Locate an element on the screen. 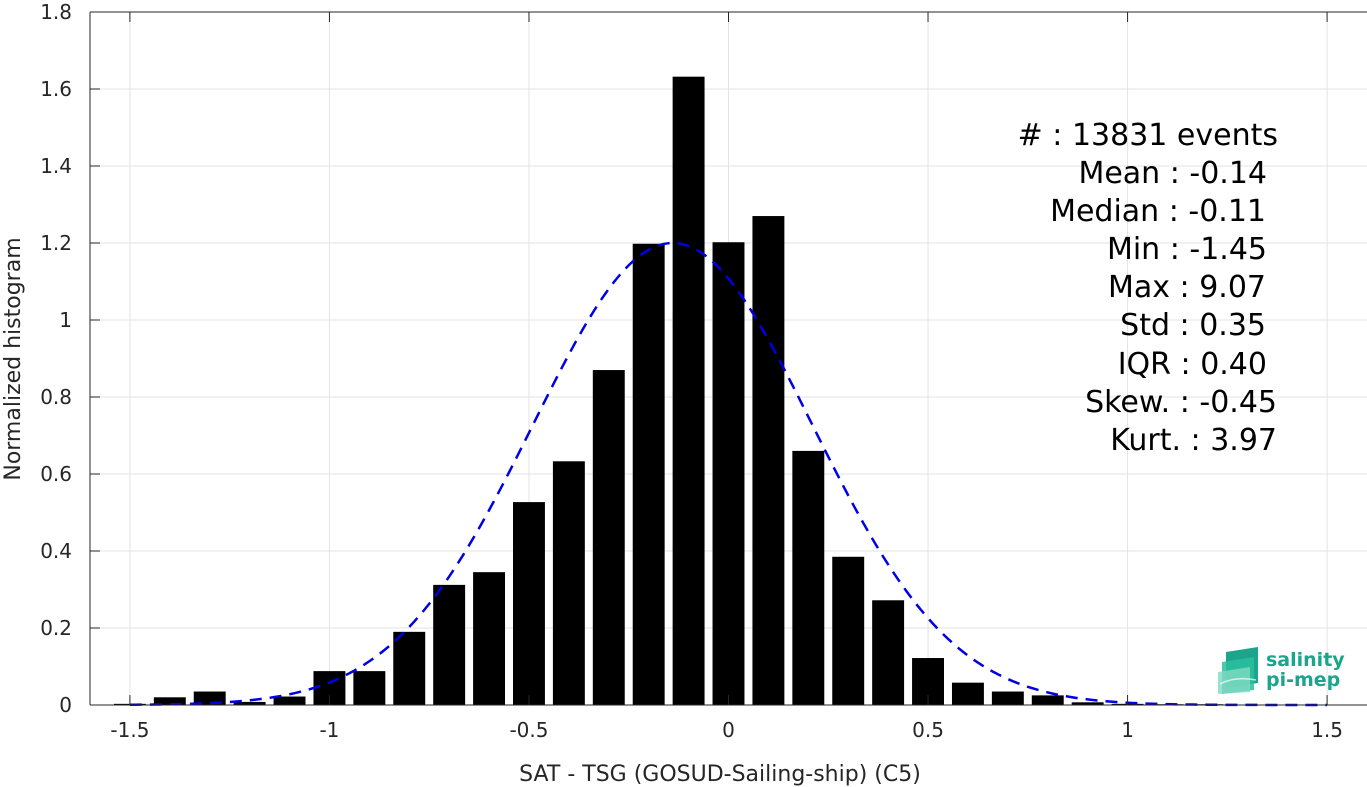  x-tick-label: 1 is located at coordinates (1127, 730).